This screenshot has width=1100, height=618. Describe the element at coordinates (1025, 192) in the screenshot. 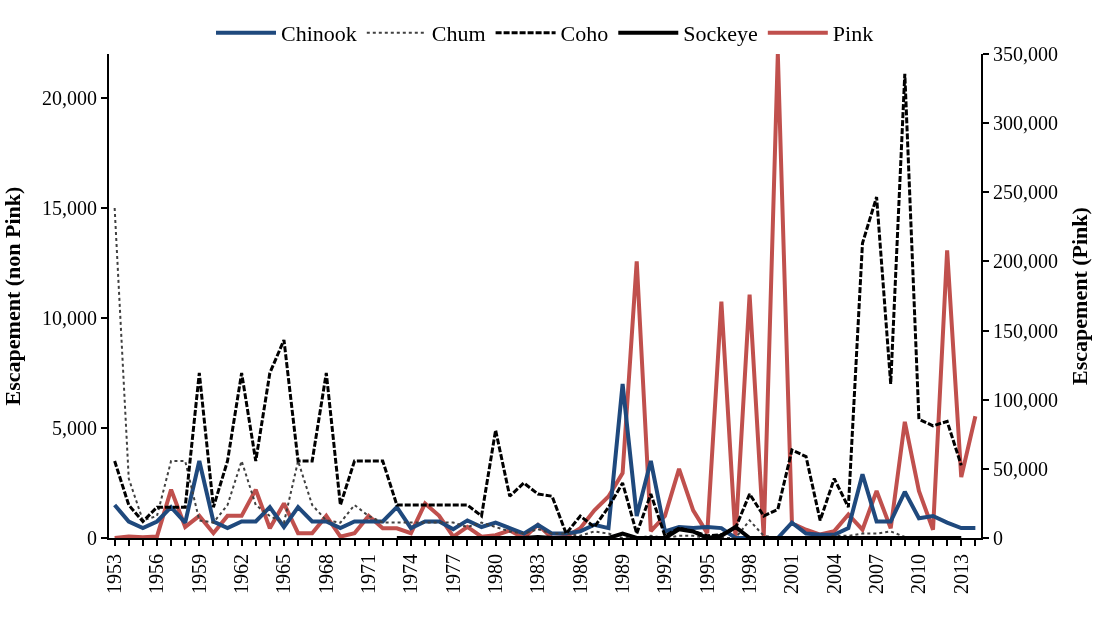

I see `y2-tick-label: 250,000` at that location.